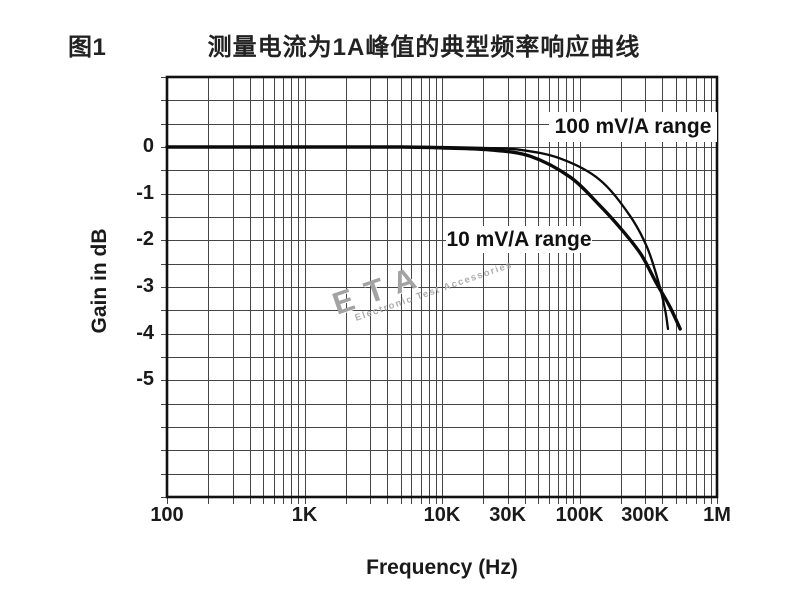 The image size is (800, 608). What do you see at coordinates (145, 379) in the screenshot?
I see `y-tick-label: -5` at bounding box center [145, 379].